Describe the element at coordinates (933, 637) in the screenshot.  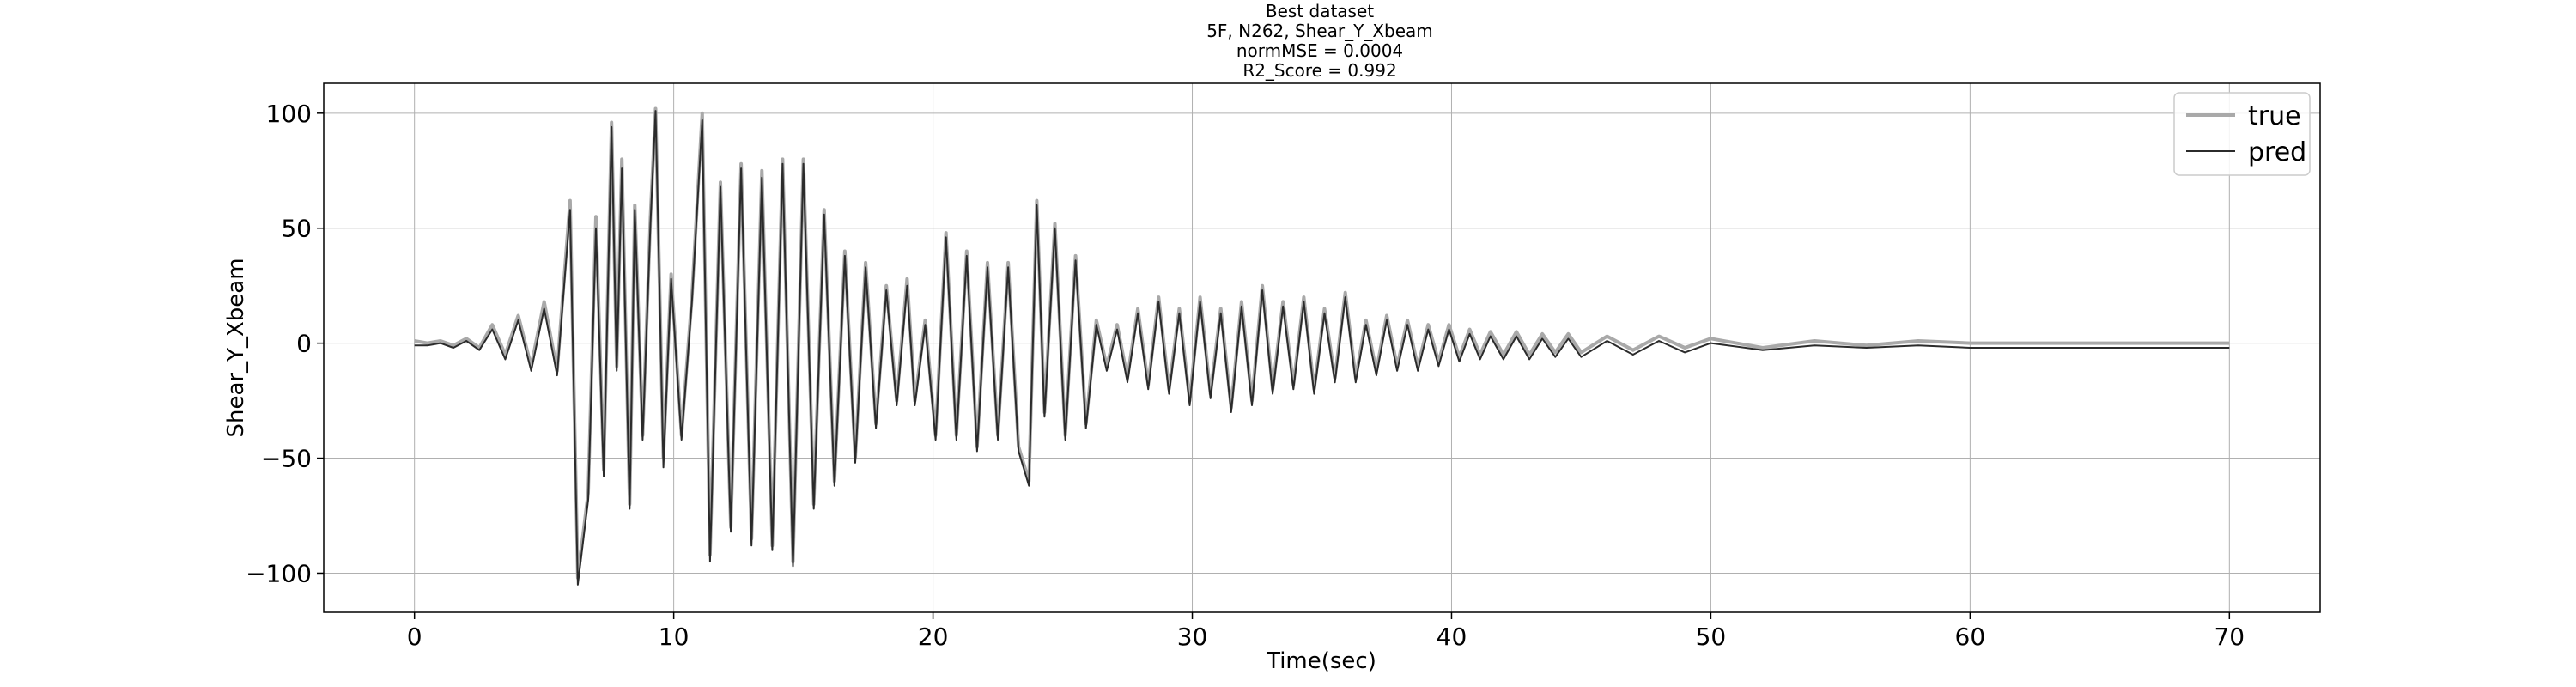
I see `x-tick-label: 20` at that location.